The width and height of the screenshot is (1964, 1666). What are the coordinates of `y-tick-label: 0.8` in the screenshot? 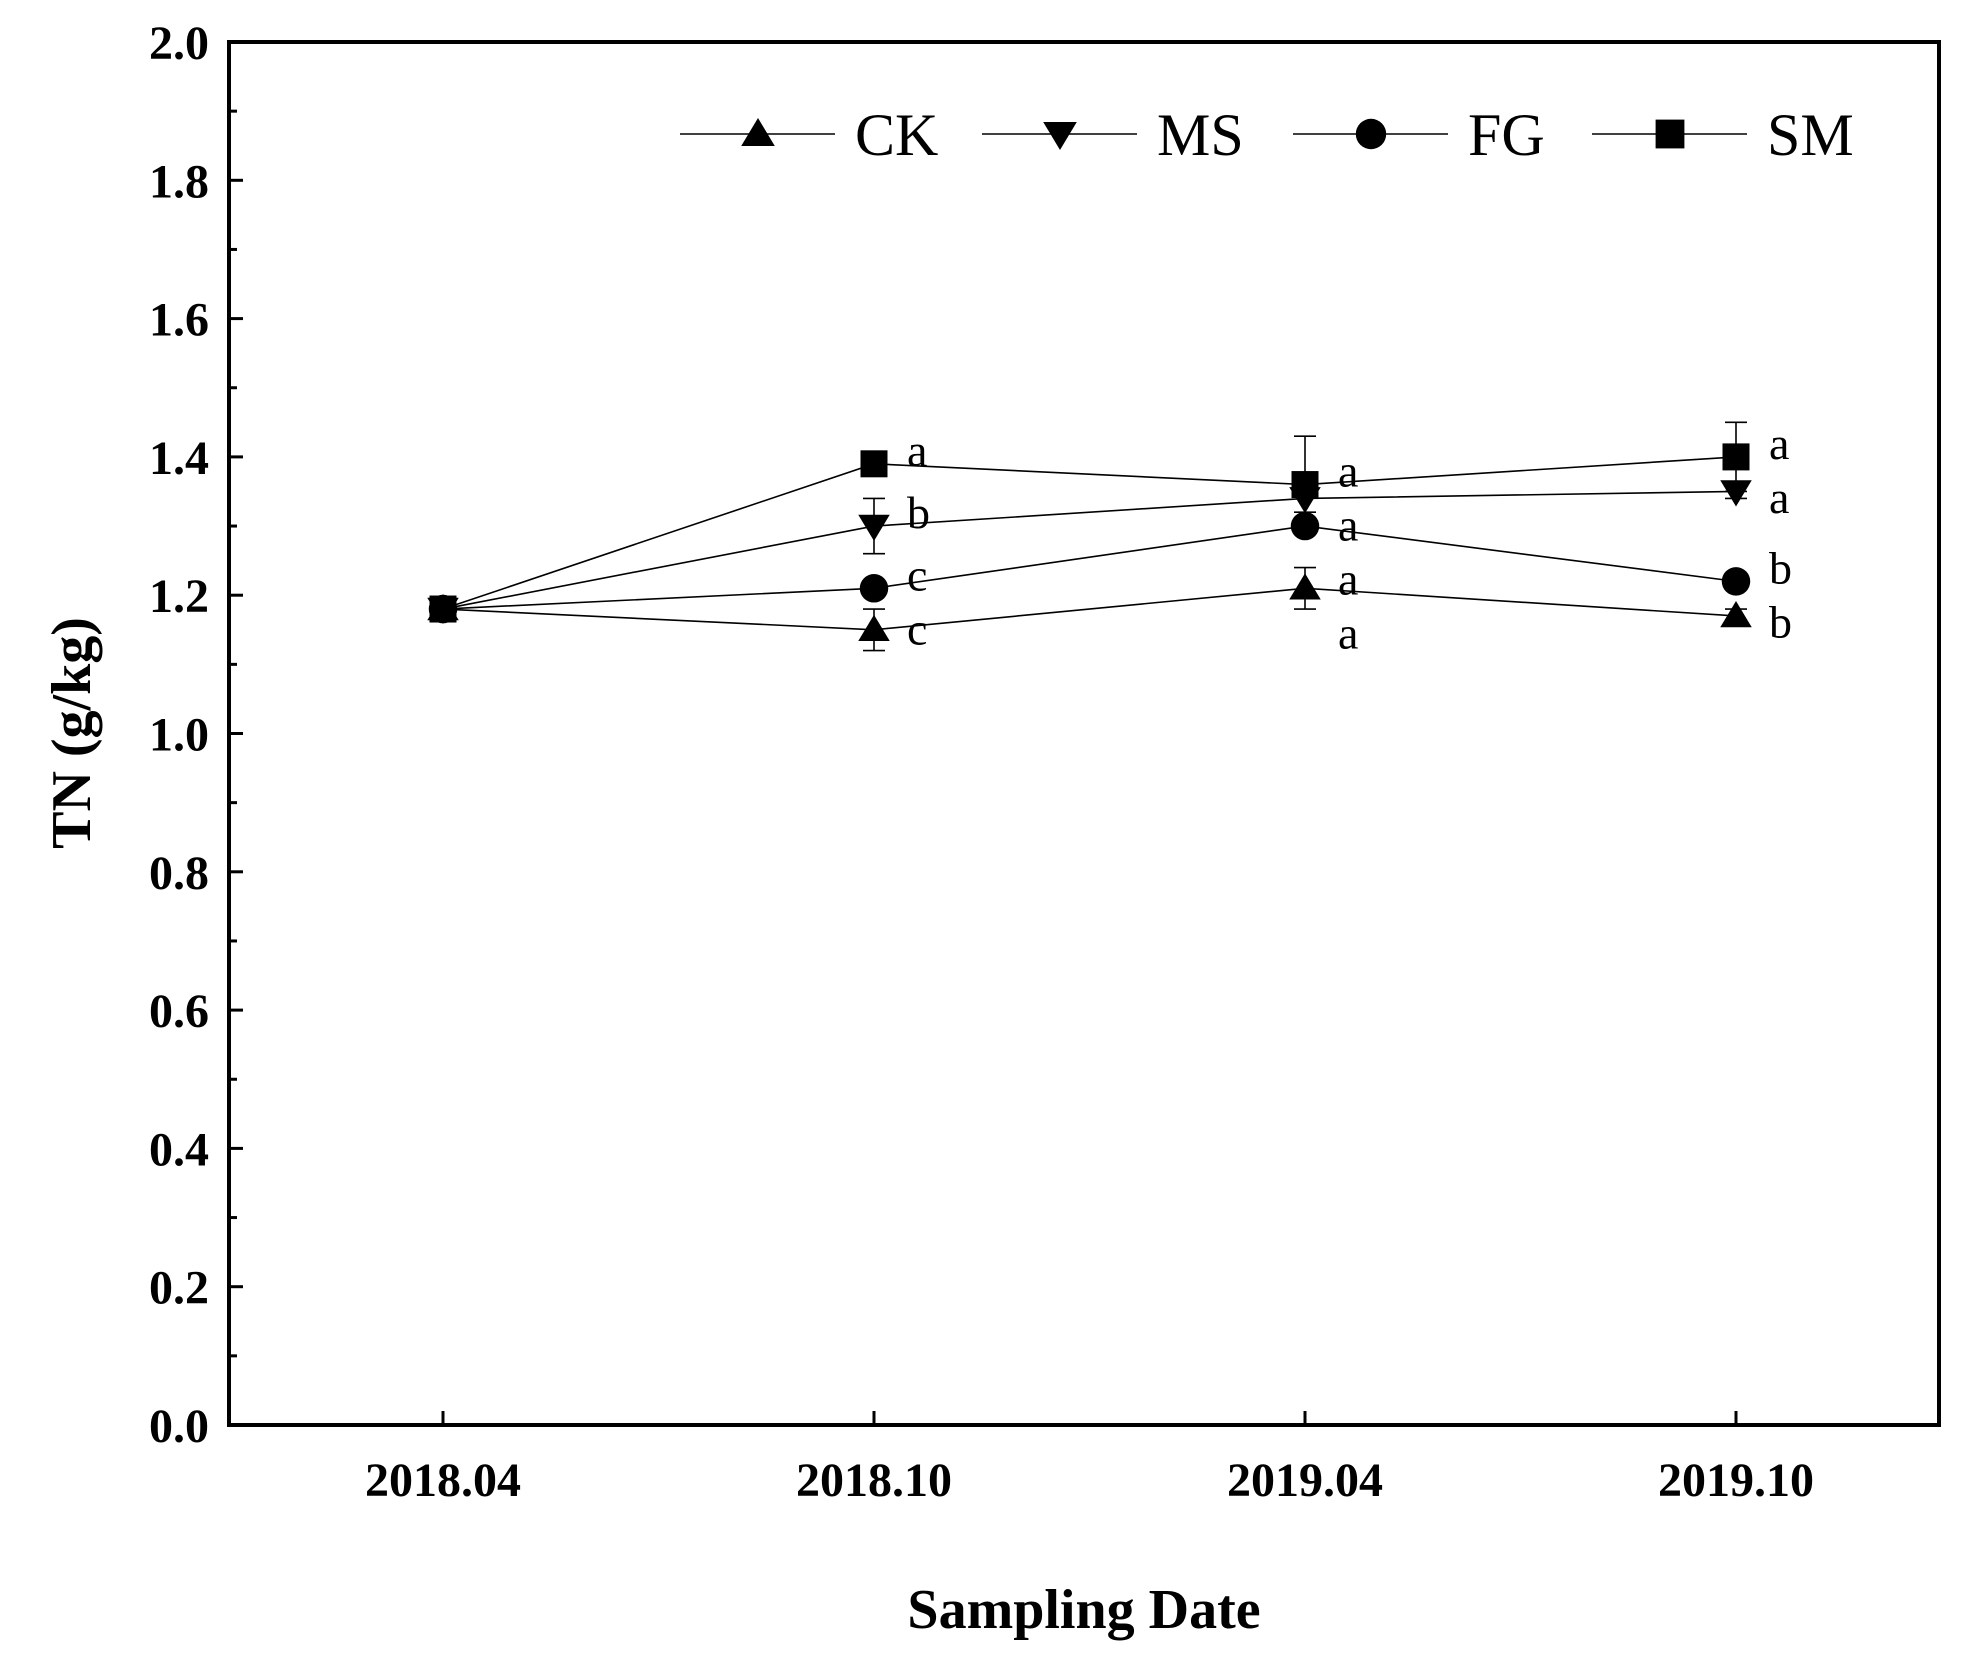 It's located at (179, 873).